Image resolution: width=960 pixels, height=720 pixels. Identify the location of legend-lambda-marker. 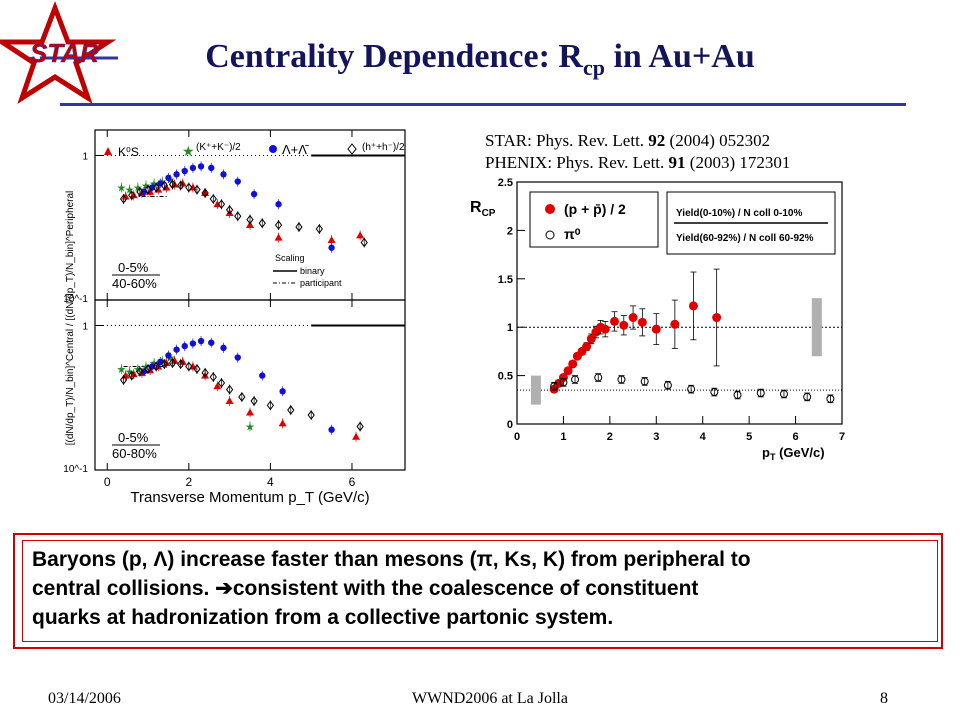
(273, 149).